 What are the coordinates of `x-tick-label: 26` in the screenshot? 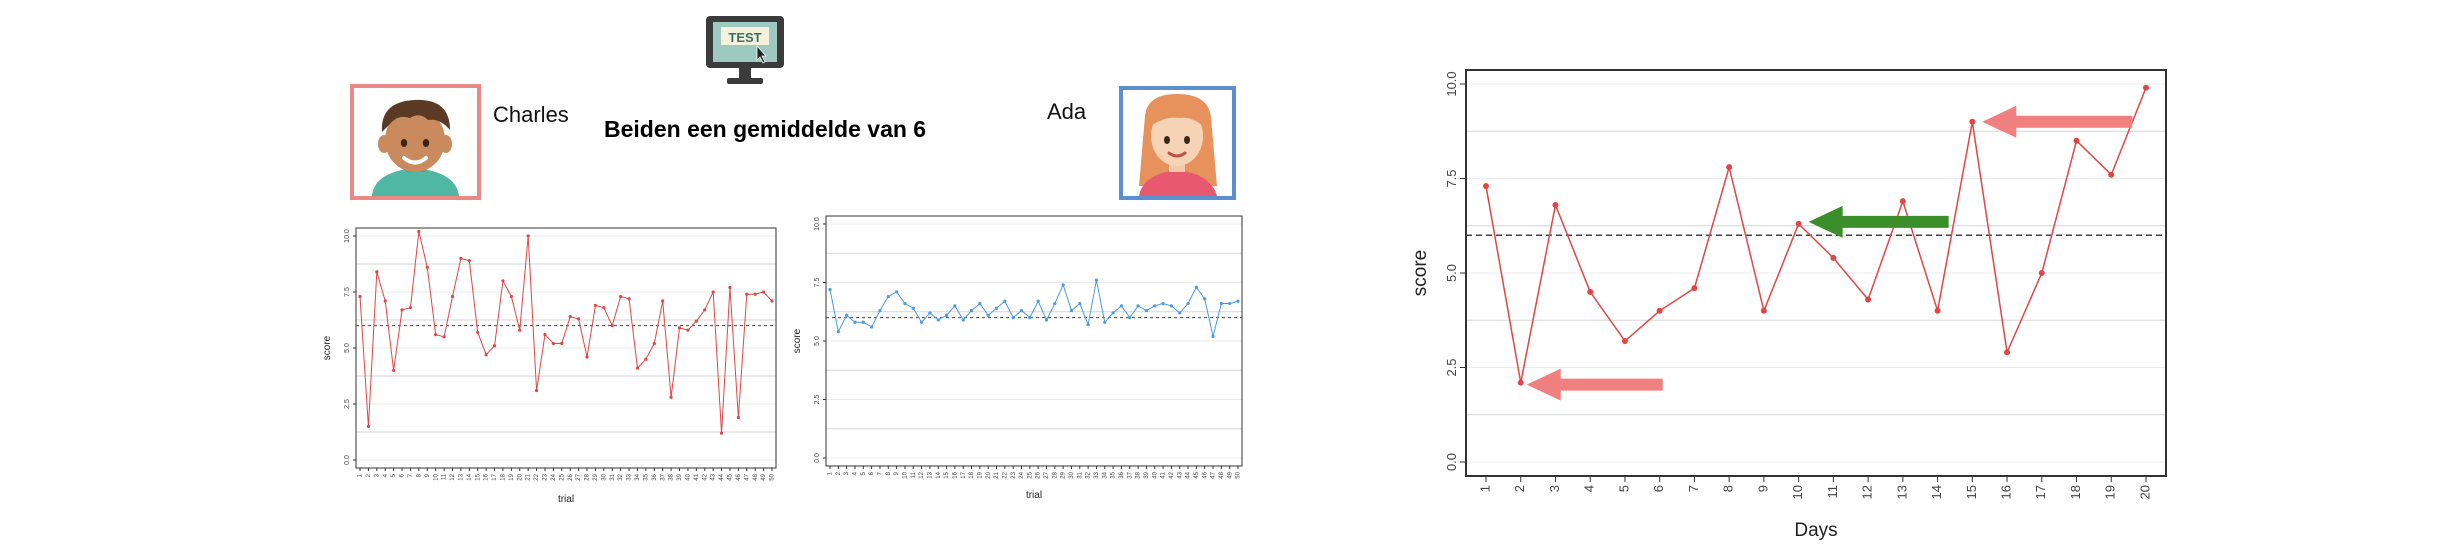 It's located at (1039, 474).